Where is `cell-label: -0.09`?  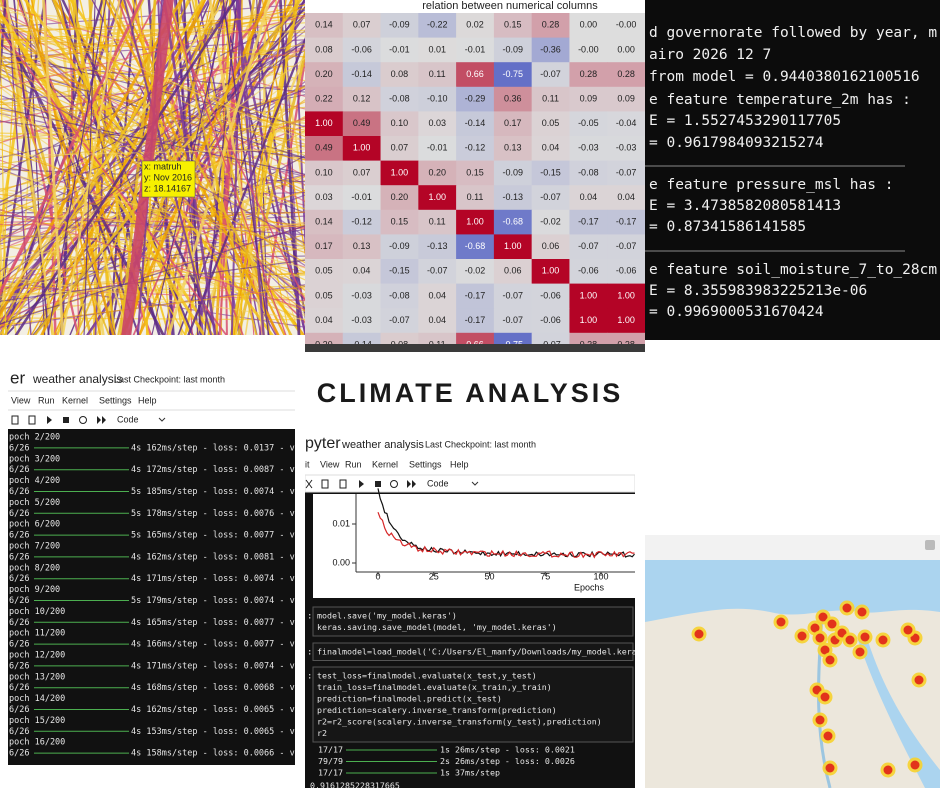
cell-label: -0.09 is located at coordinates (399, 25).